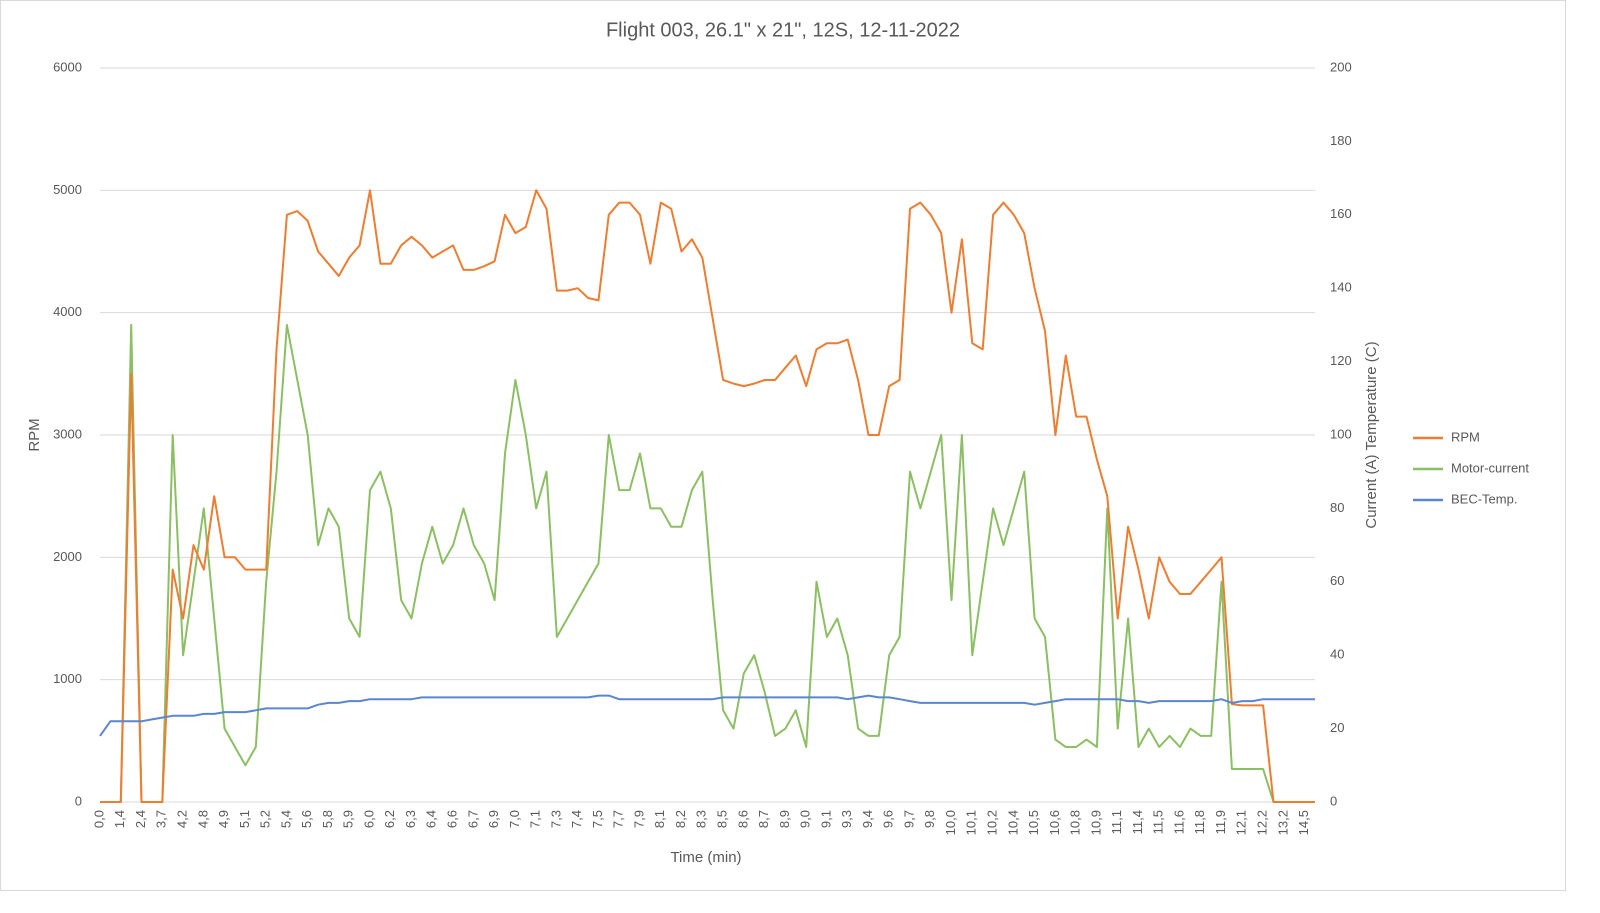 The height and width of the screenshot is (913, 1600). What do you see at coordinates (701, 819) in the screenshot?
I see `x-tick-label: 8,3` at bounding box center [701, 819].